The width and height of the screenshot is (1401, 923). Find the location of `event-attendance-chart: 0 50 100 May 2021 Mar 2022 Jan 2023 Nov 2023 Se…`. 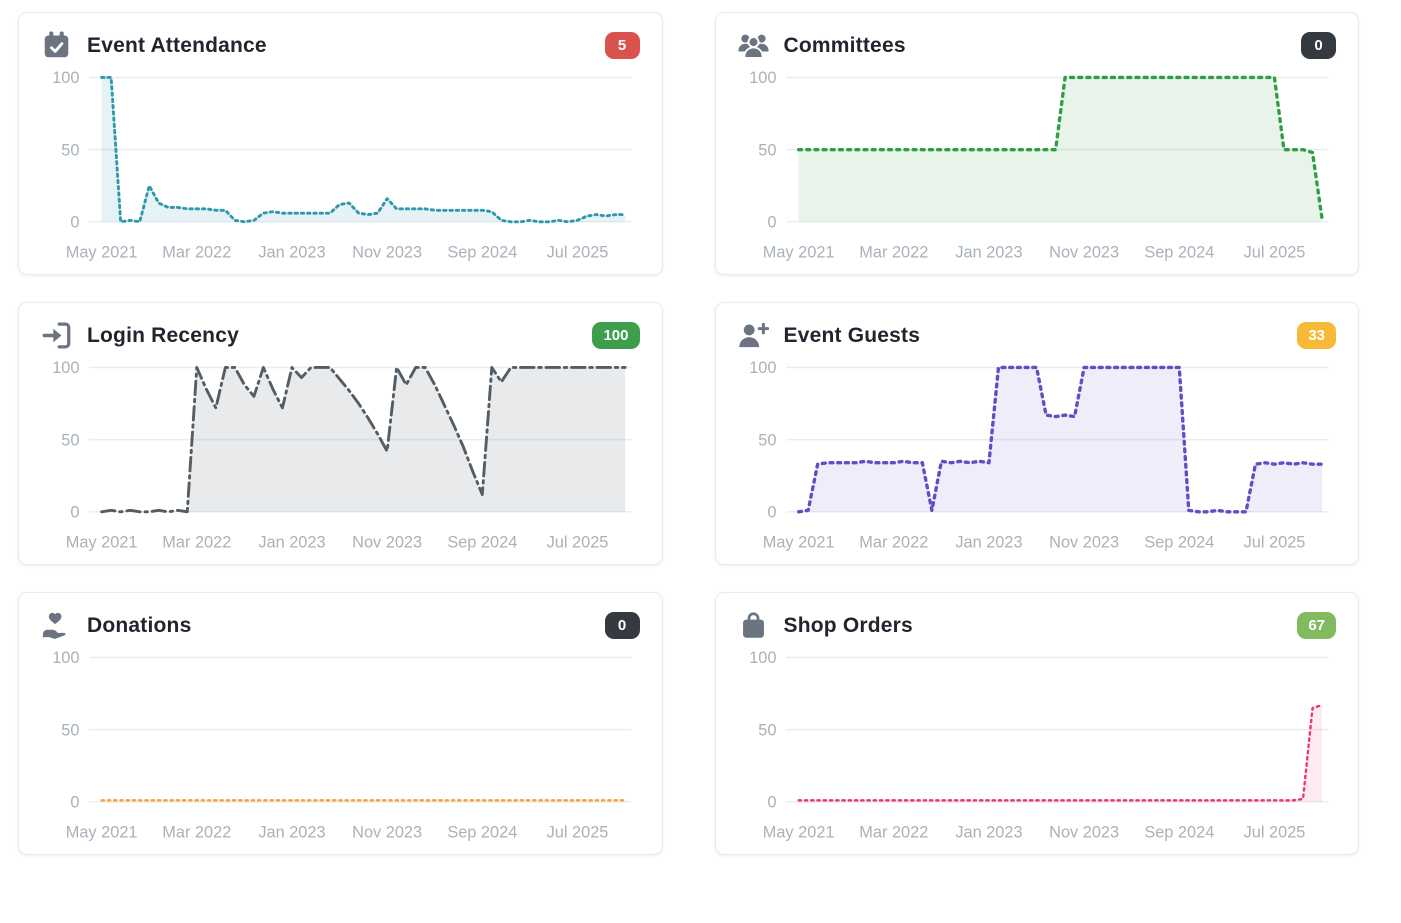

event-attendance-chart: 0 50 100 May 2021 Mar 2022 Jan 2023 Nov 2023 Se… is located at coordinates (342, 165).